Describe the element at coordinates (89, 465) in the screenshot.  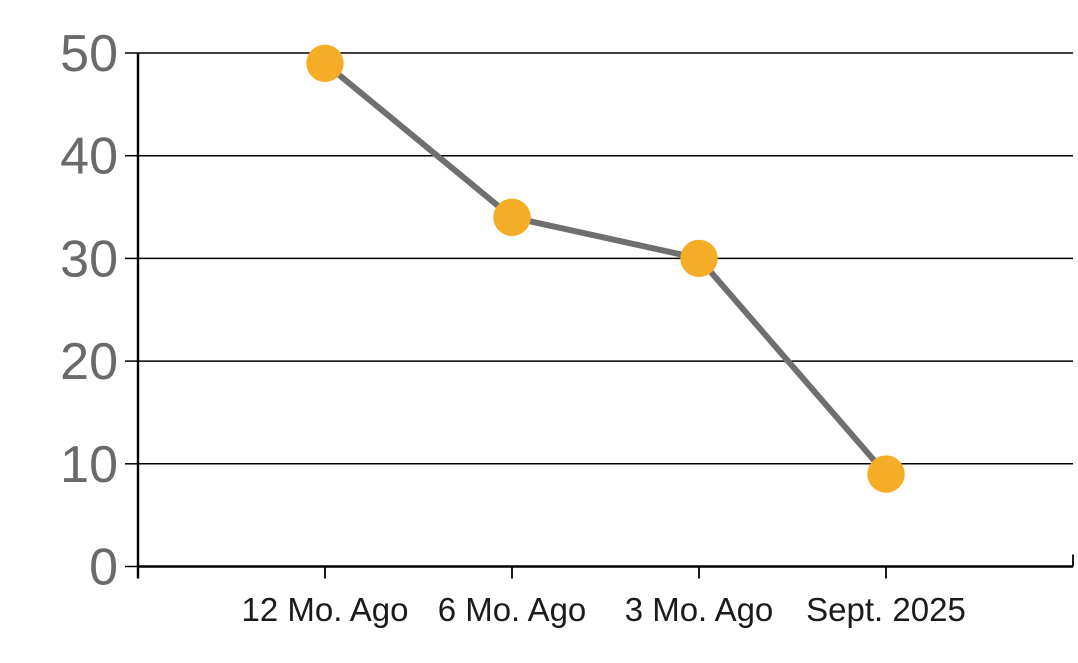
I see `y-axis-tick-label: 10` at that location.